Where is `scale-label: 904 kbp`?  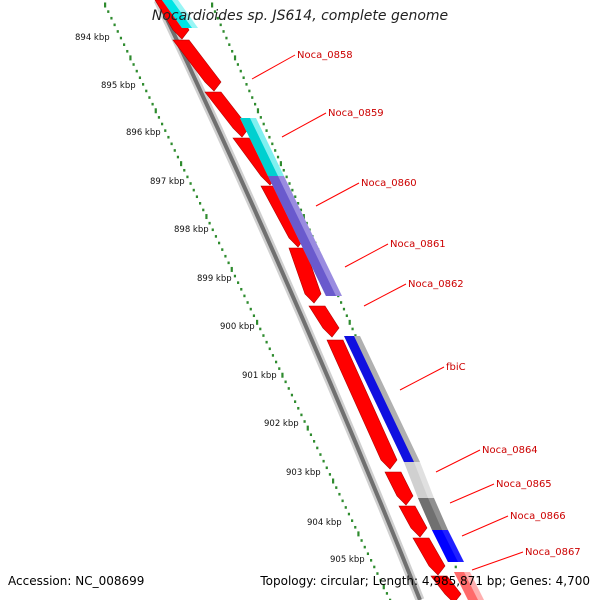
scale-label: 904 kbp is located at coordinates (324, 523).